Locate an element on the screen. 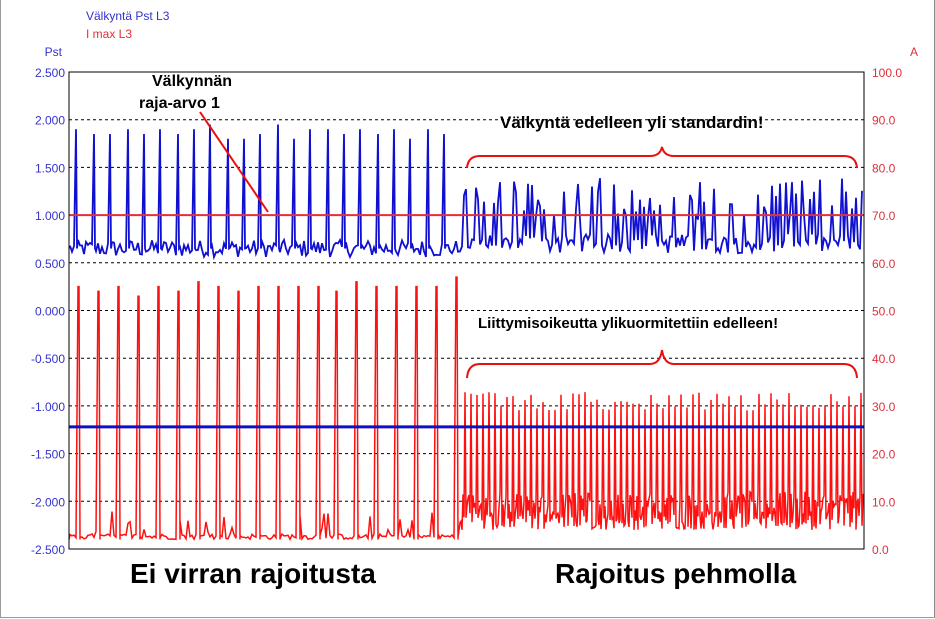 This screenshot has height=619, width=935. annotation-arrow is located at coordinates (234, 162).